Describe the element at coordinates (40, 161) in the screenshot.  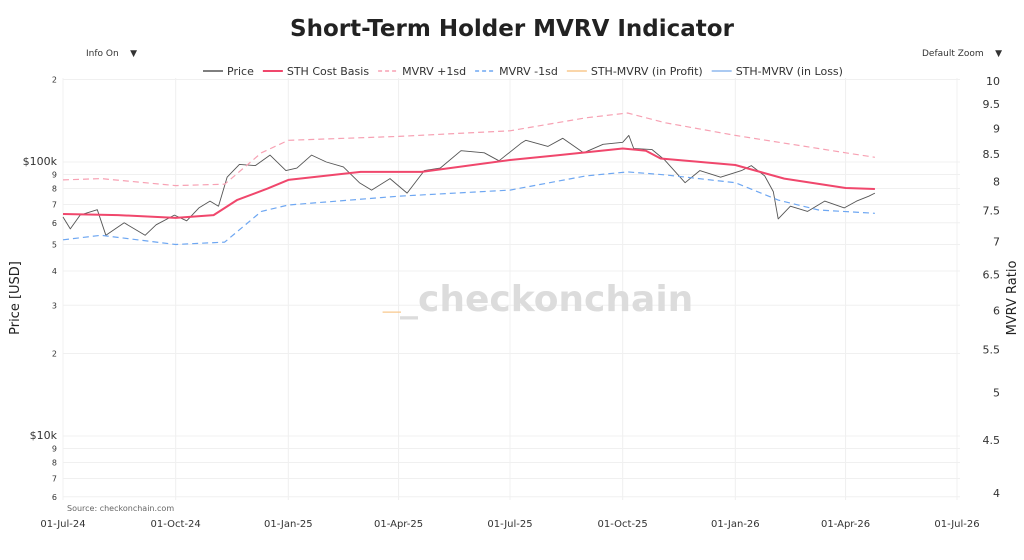
I see `y-tick-label: $100k` at that location.